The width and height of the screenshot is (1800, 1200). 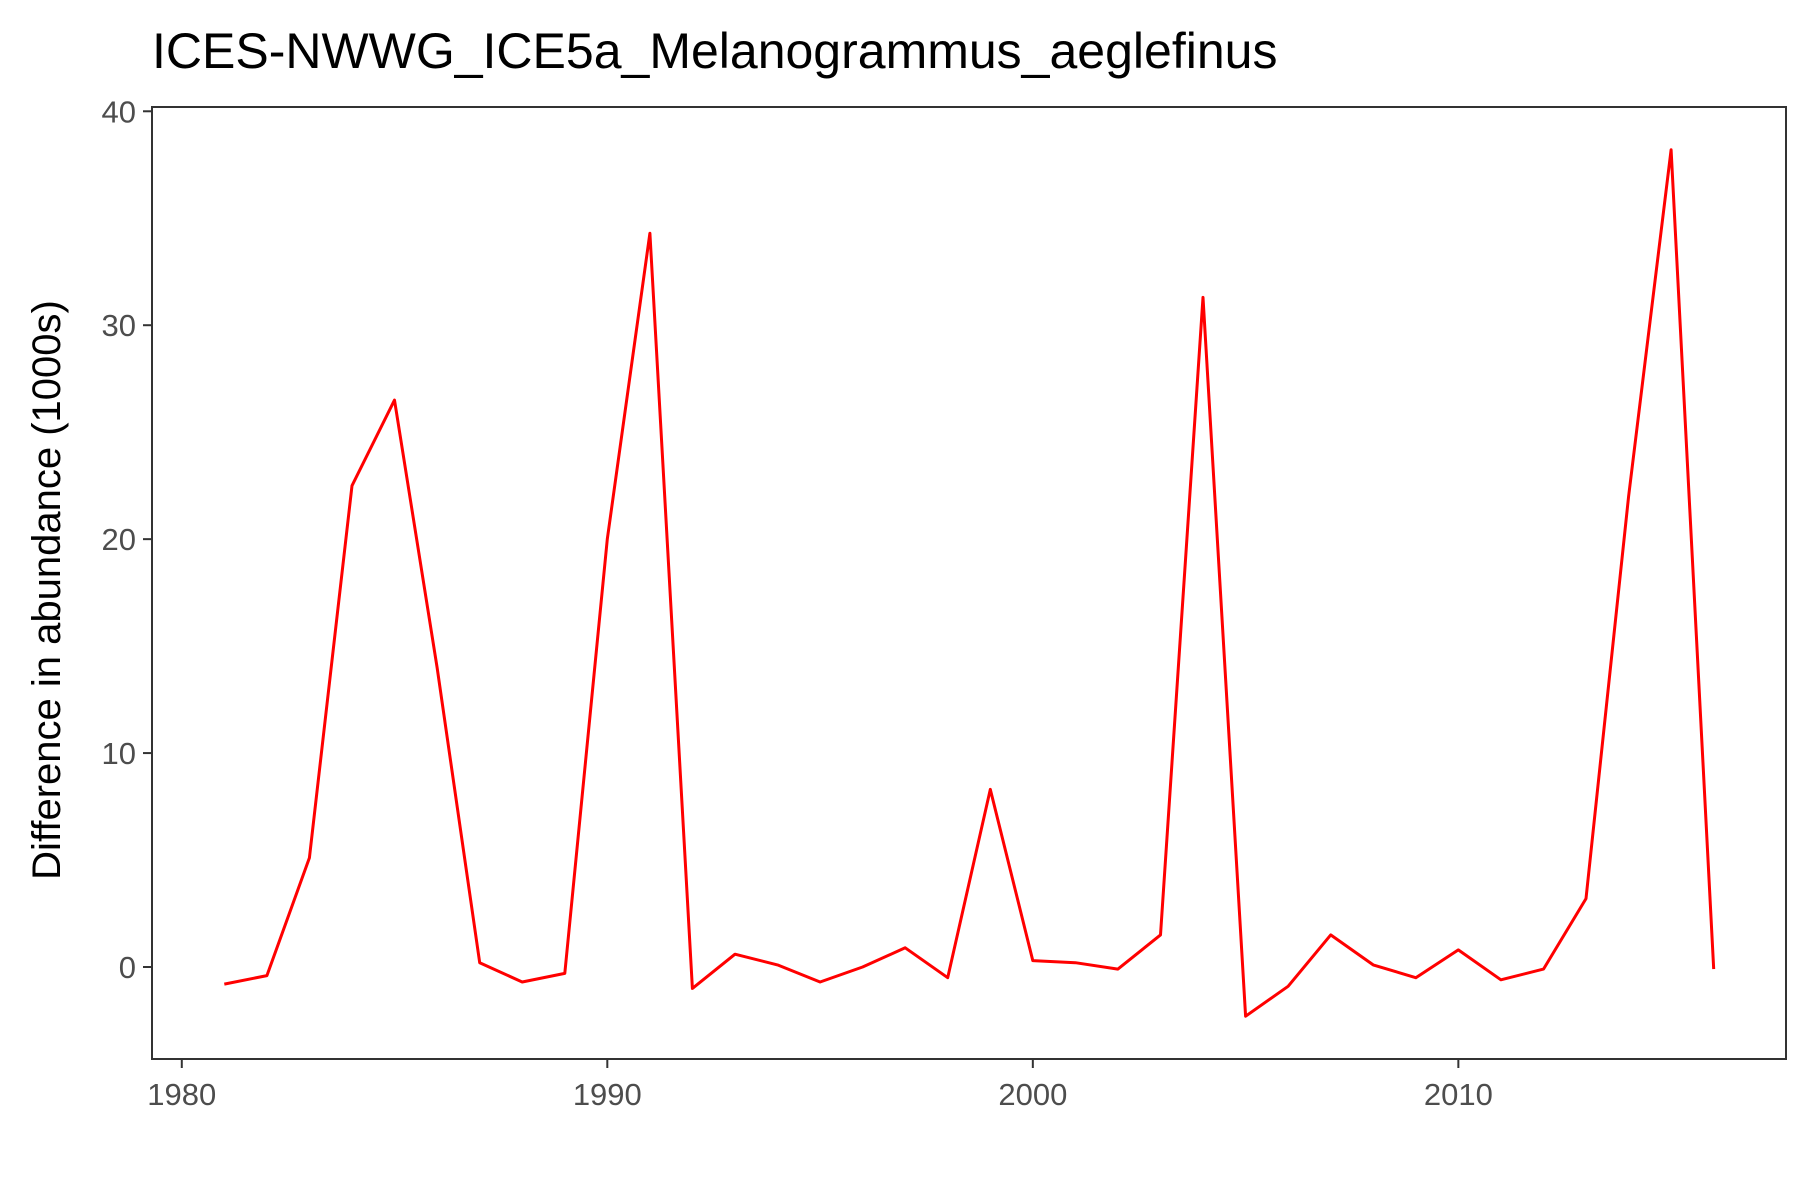 What do you see at coordinates (181, 1094) in the screenshot?
I see `x-tick-label: 1980` at bounding box center [181, 1094].